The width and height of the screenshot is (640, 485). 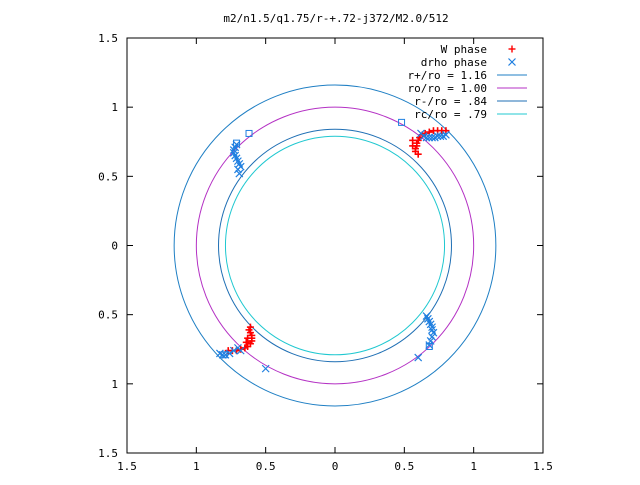 I want to click on legend-label: r-/ro = .84, so click(x=450, y=101).